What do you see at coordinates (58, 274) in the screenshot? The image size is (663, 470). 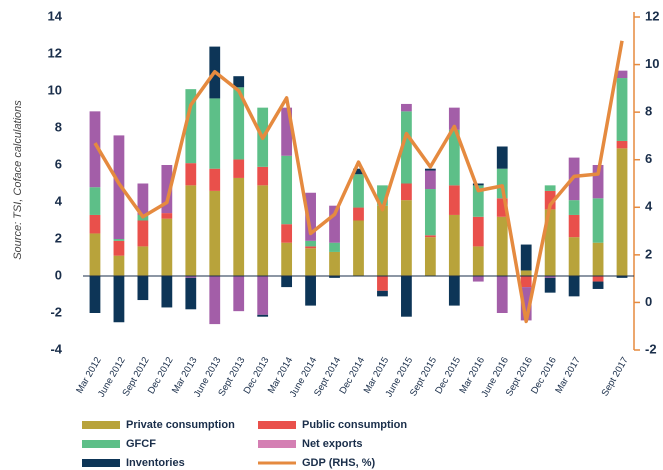 I see `y-tick-label: 0` at bounding box center [58, 274].